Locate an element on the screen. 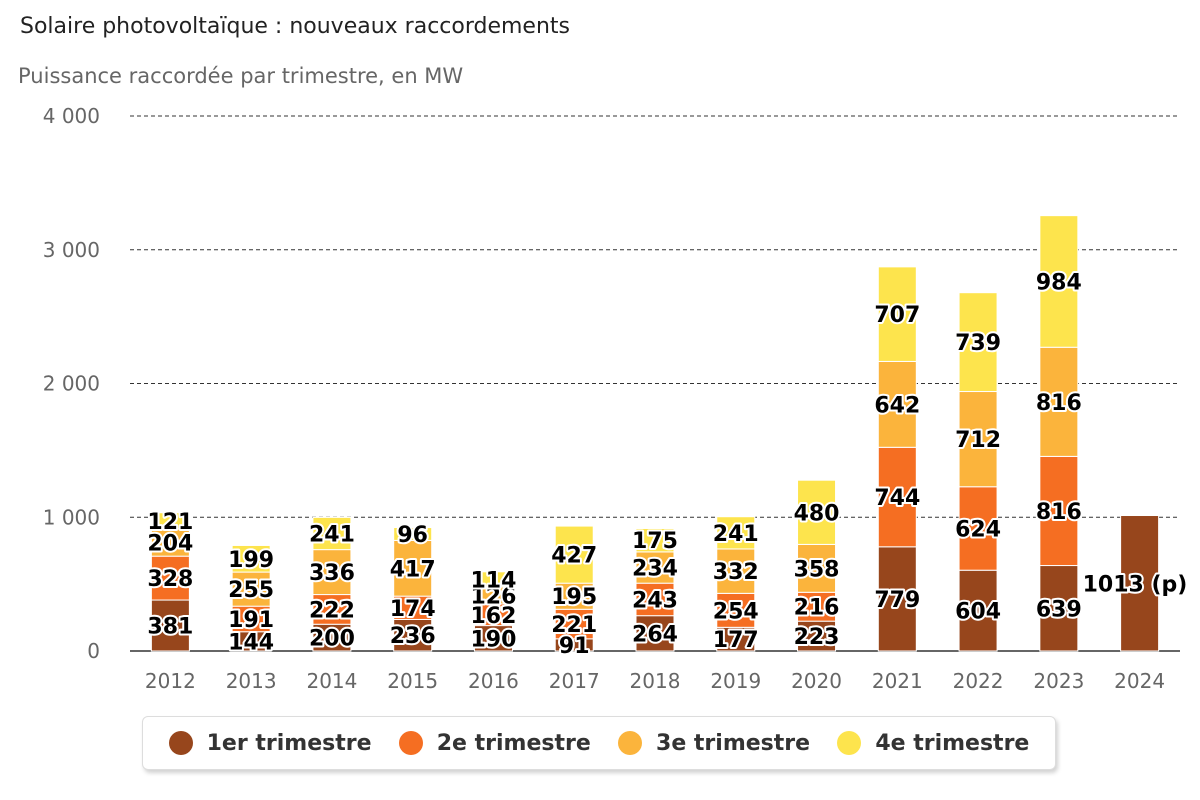 The height and width of the screenshot is (800, 1200). data-label: 121 is located at coordinates (170, 522).